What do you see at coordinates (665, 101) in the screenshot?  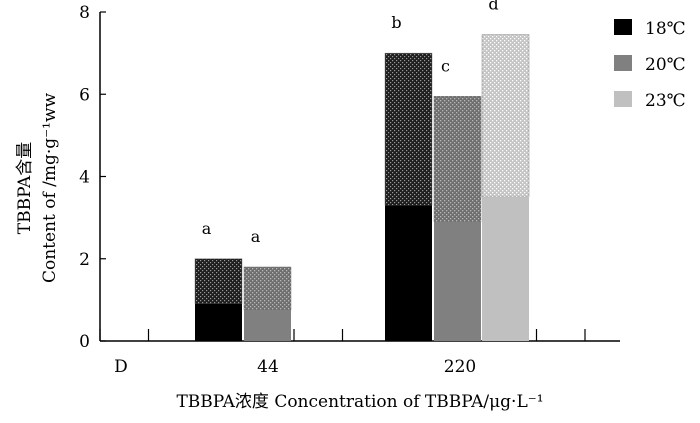 I see `legend-label: 23℃` at bounding box center [665, 101].